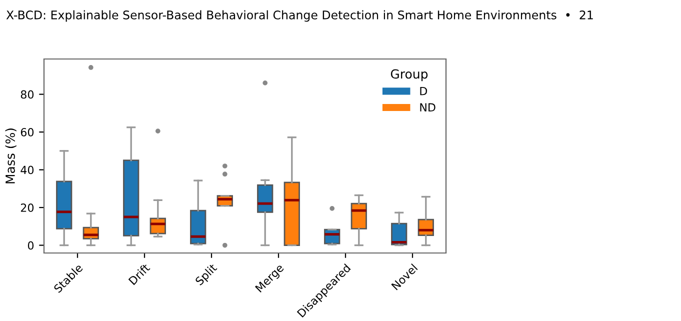  I want to click on legend-label: ND, so click(428, 107).